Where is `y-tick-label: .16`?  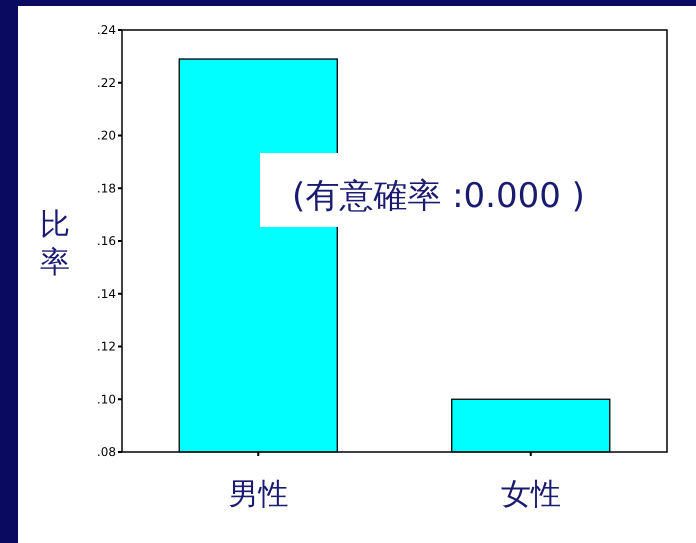 y-tick-label: .16 is located at coordinates (106, 241).